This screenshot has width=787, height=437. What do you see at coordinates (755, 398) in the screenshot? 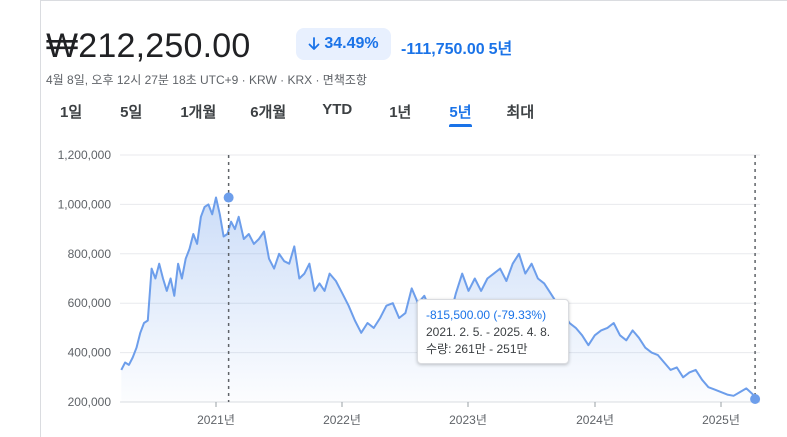
I see `range-end-marker` at bounding box center [755, 398].